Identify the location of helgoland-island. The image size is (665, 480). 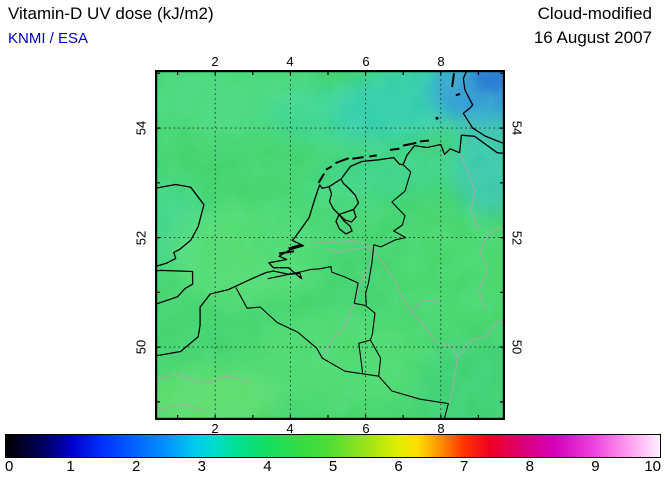
(437, 118).